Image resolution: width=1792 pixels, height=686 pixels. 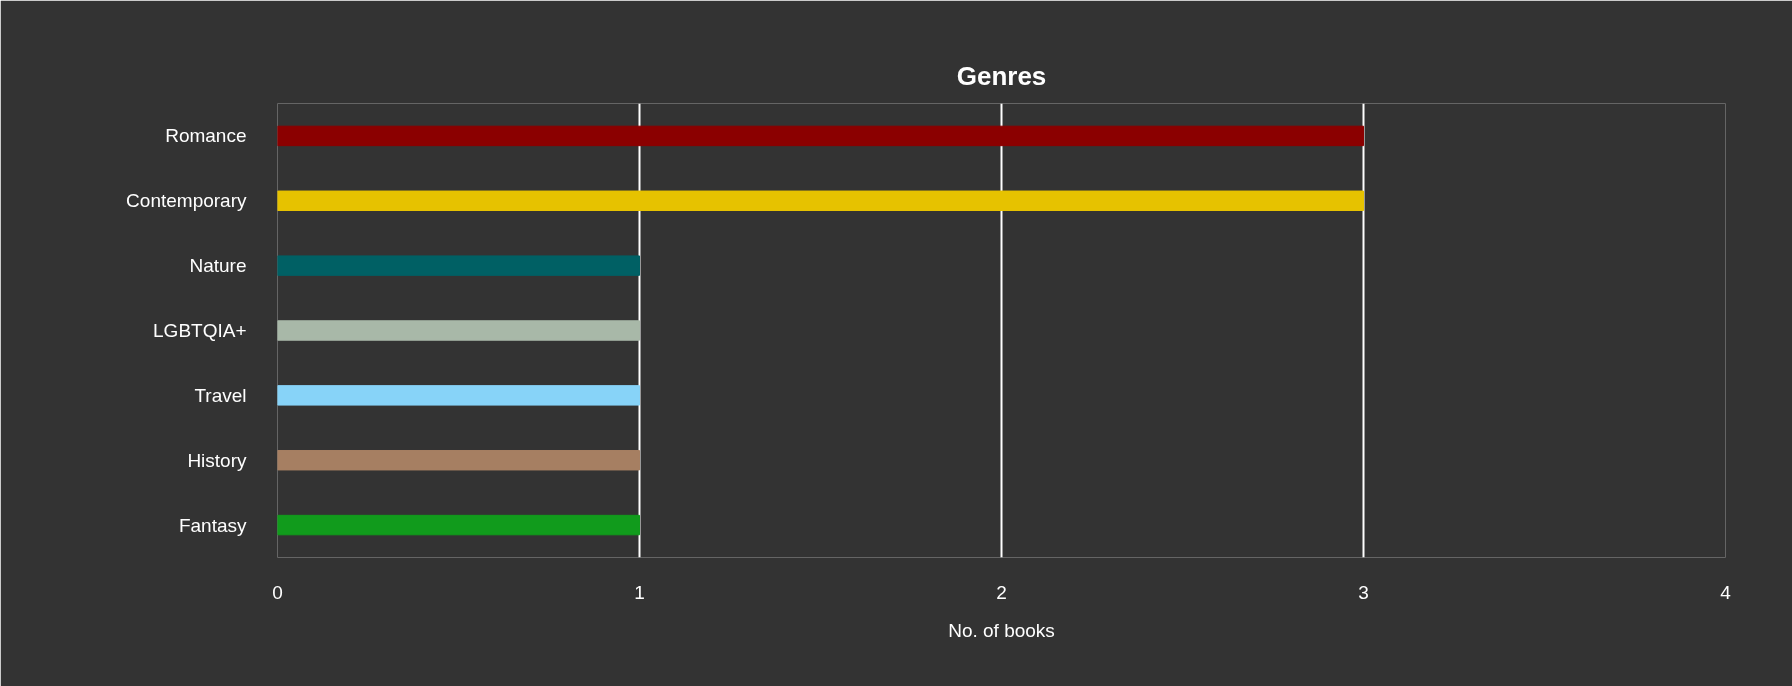 What do you see at coordinates (217, 460) in the screenshot?
I see `y-tick-label: History` at bounding box center [217, 460].